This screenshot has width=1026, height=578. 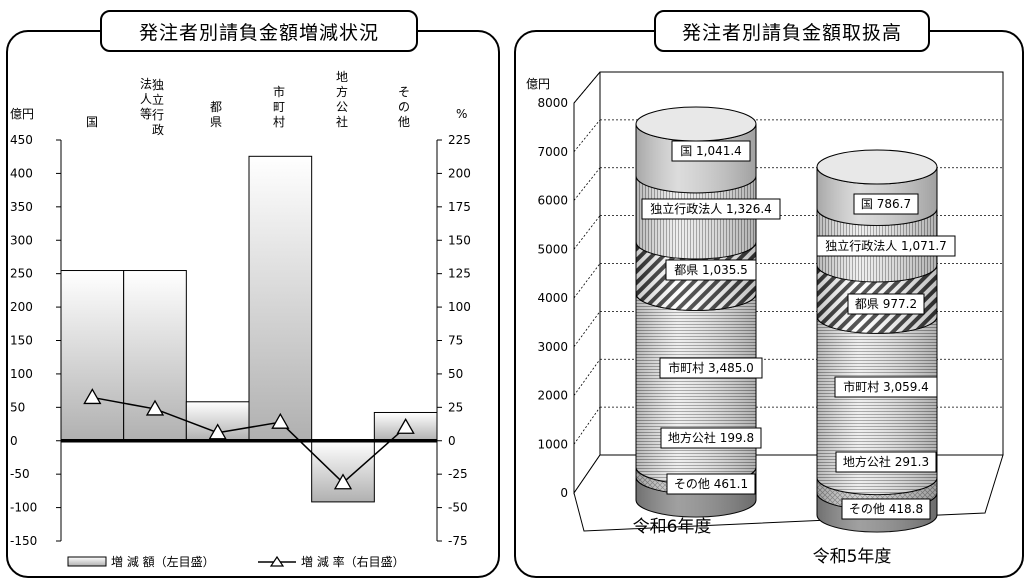 I want to click on left-tick-label: 150, so click(x=21, y=341).